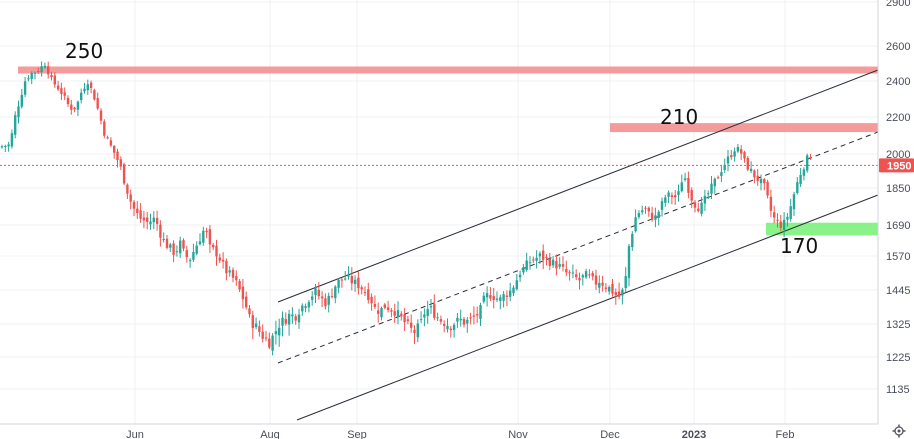 This screenshot has width=914, height=439. Describe the element at coordinates (898, 189) in the screenshot. I see `y-tick-label: 1850` at that location.